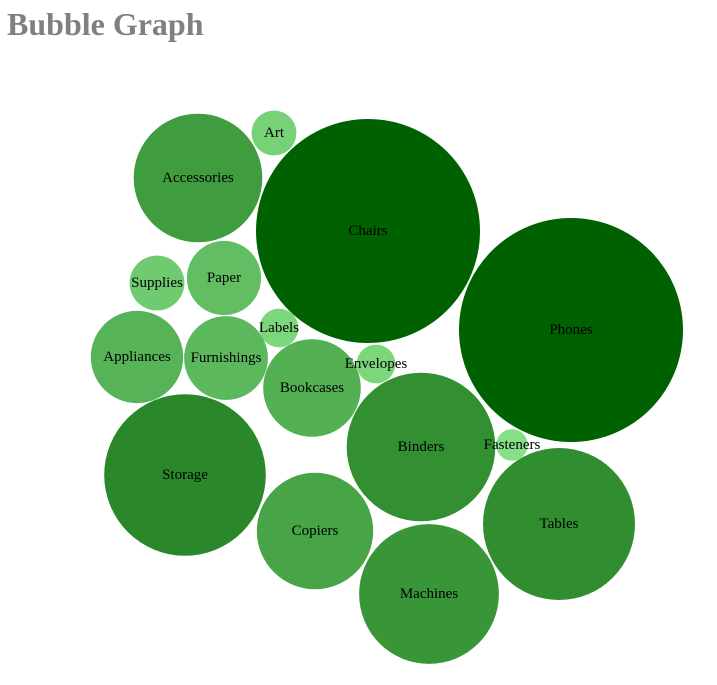  I want to click on bubble-label: Copiers, so click(315, 531).